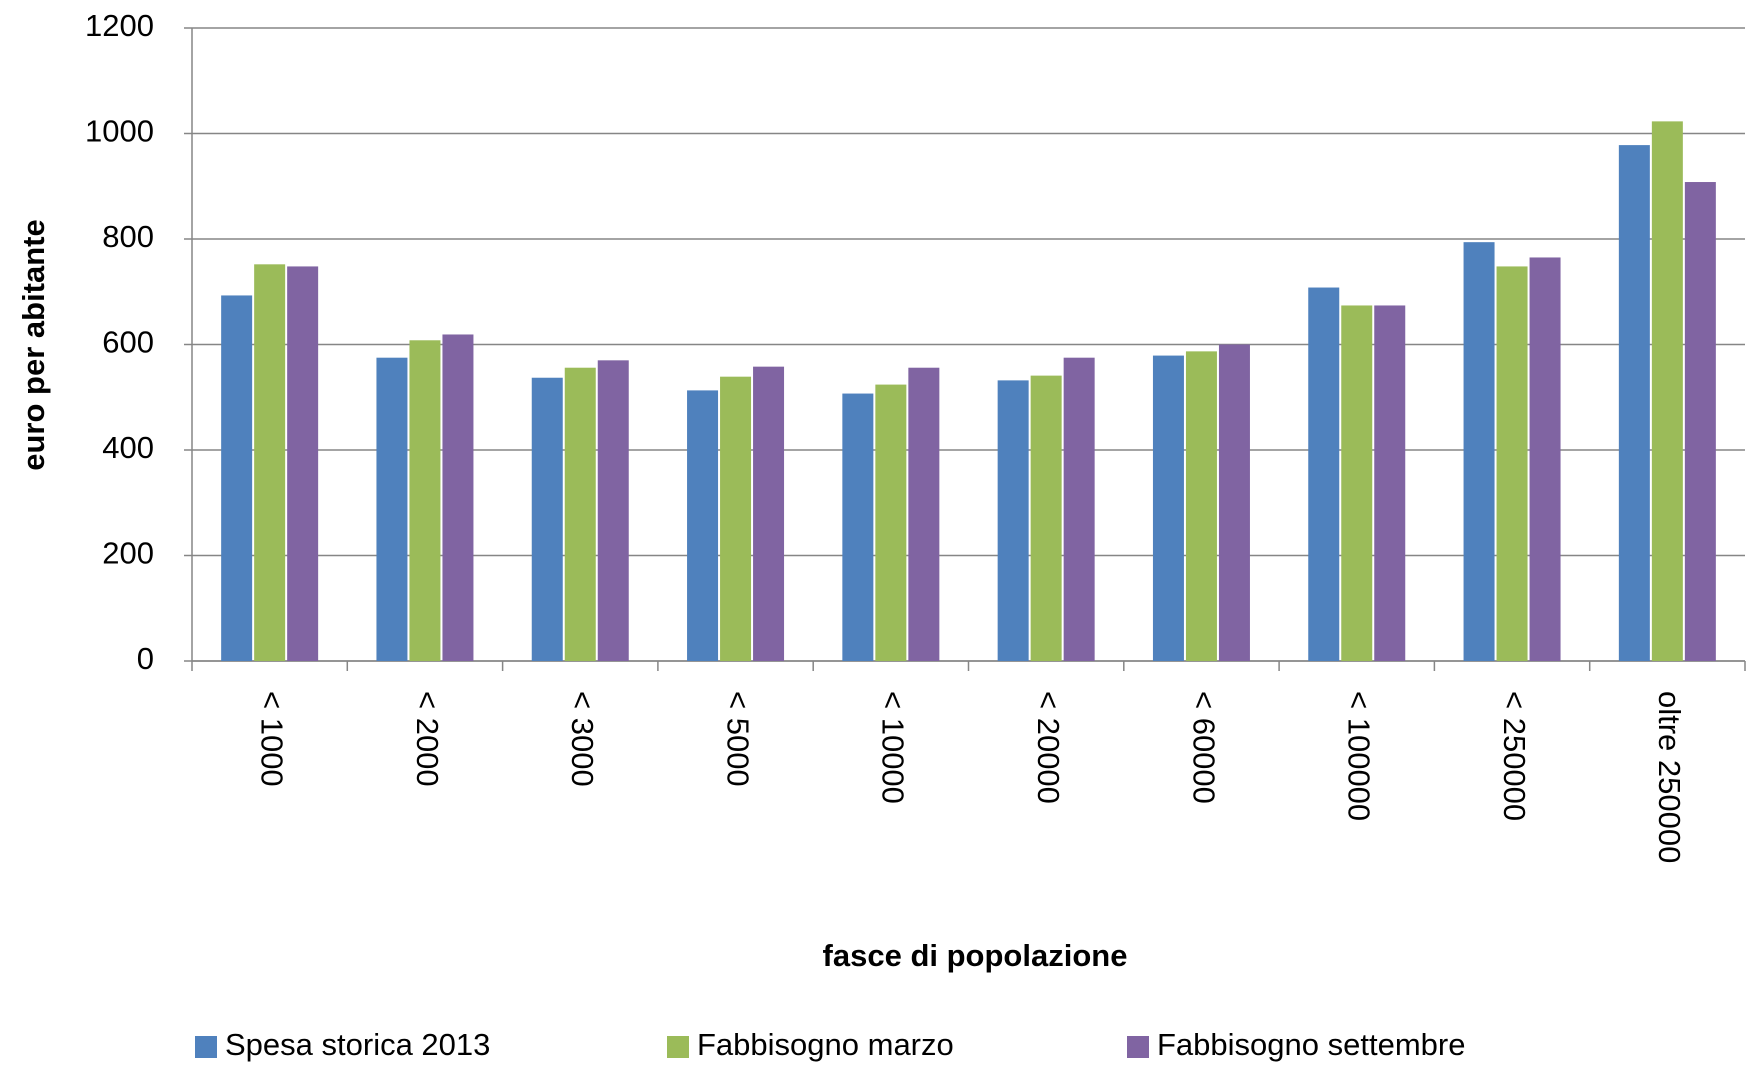 The height and width of the screenshot is (1068, 1747). I want to click on x-tick-label: < 100000, so click(1359, 756).